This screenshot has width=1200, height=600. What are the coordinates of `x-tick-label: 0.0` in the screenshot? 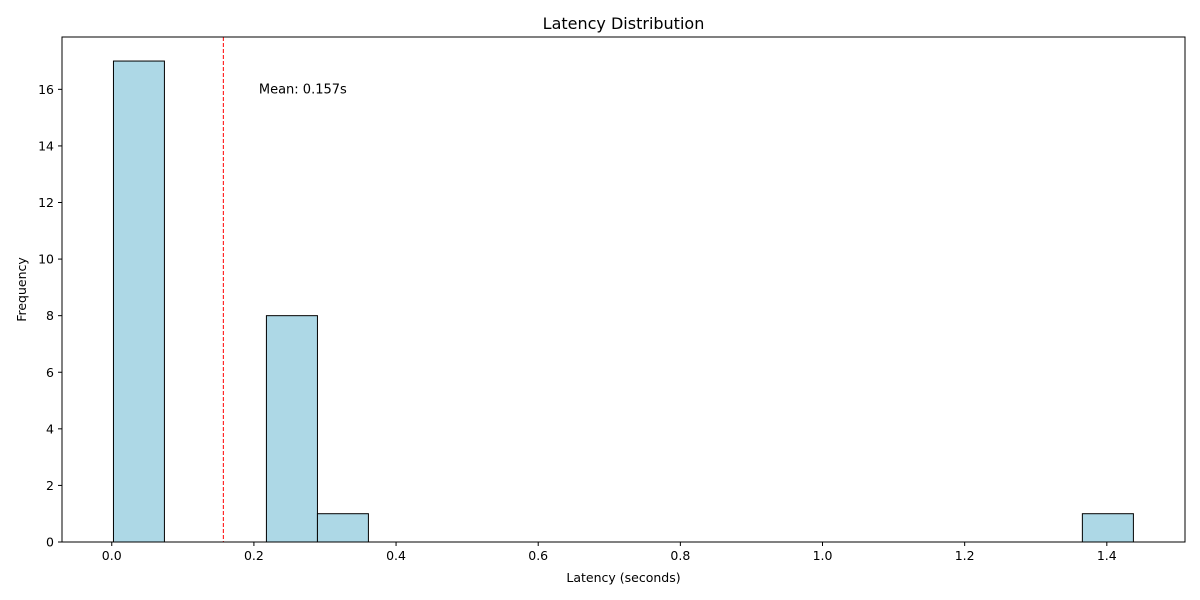 It's located at (112, 555).